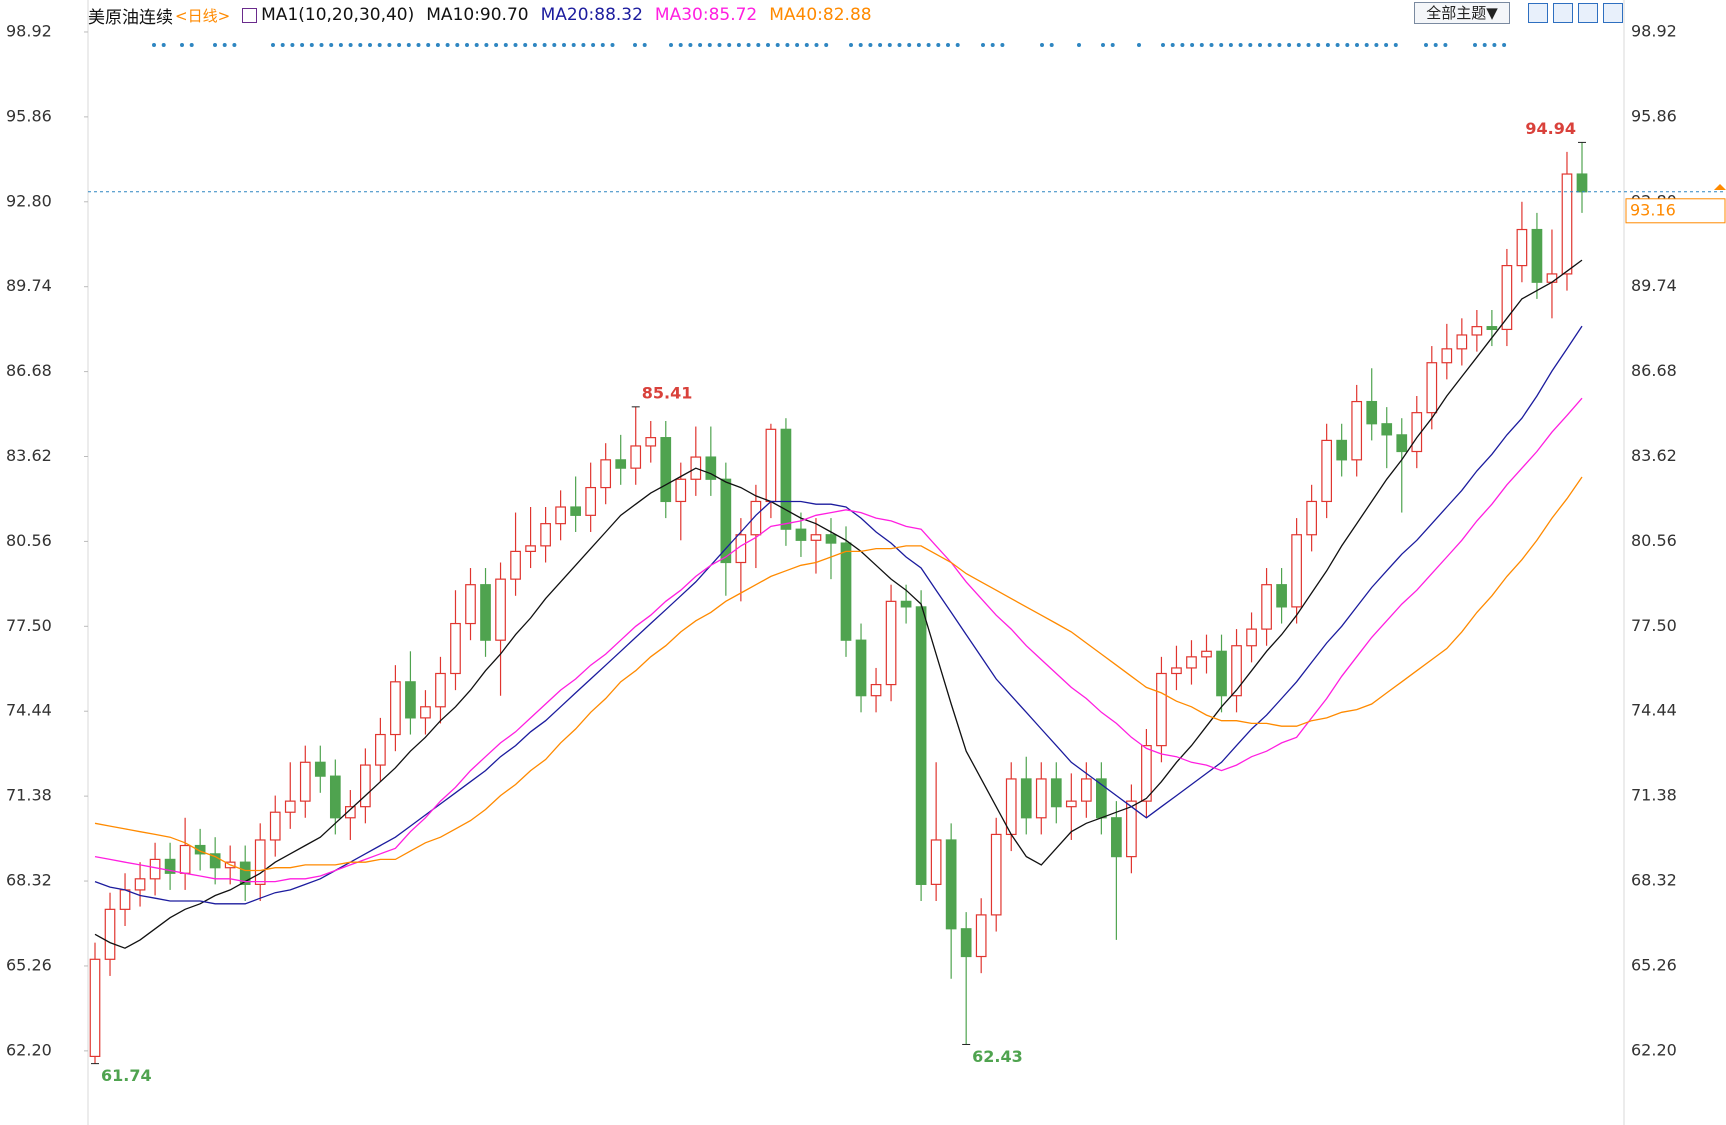  Describe the element at coordinates (1550, 128) in the screenshot. I see `high-label: 94.94` at that location.